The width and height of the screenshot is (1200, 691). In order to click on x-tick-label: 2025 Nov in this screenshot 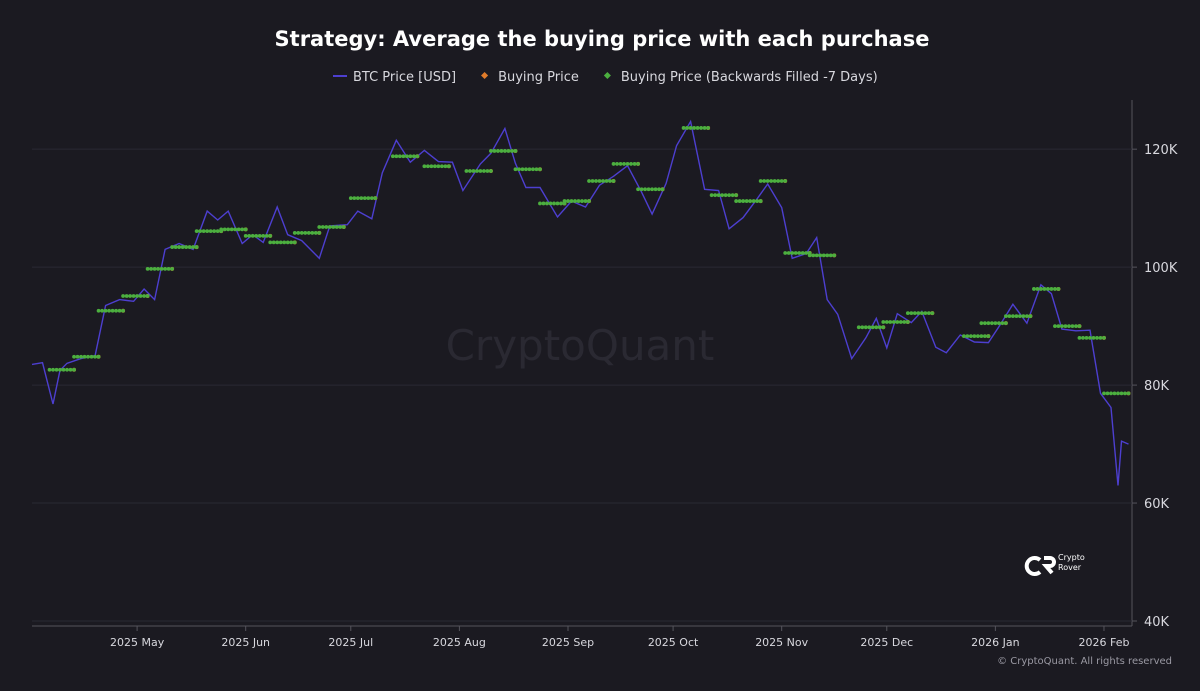, I will do `click(781, 642)`.